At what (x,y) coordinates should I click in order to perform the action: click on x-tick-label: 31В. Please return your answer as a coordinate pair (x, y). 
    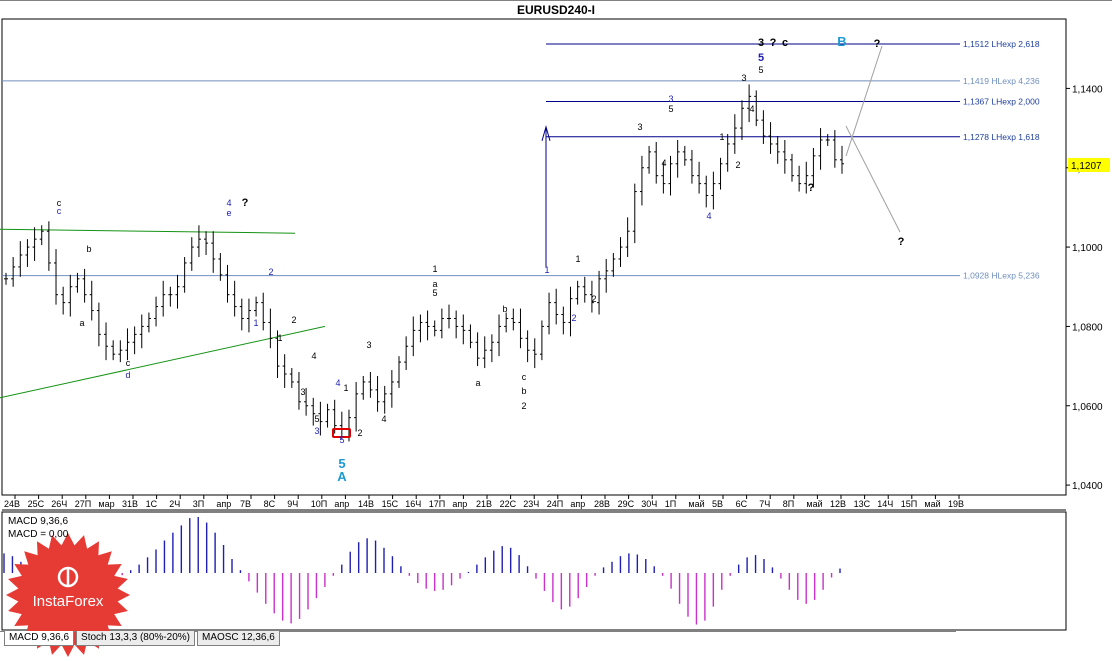
    Looking at the image, I should click on (130, 504).